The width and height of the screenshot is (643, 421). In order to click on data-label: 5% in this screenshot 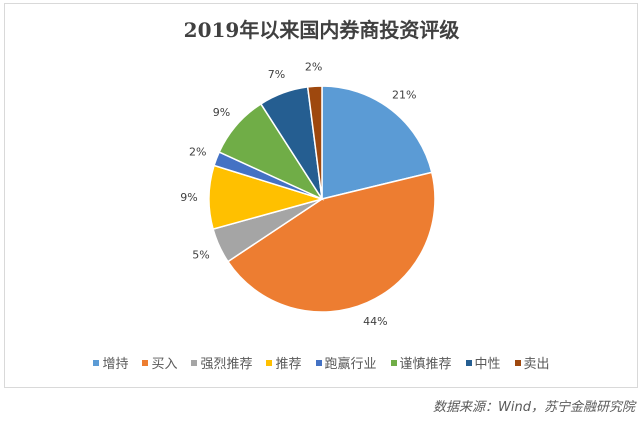, I will do `click(200, 254)`.